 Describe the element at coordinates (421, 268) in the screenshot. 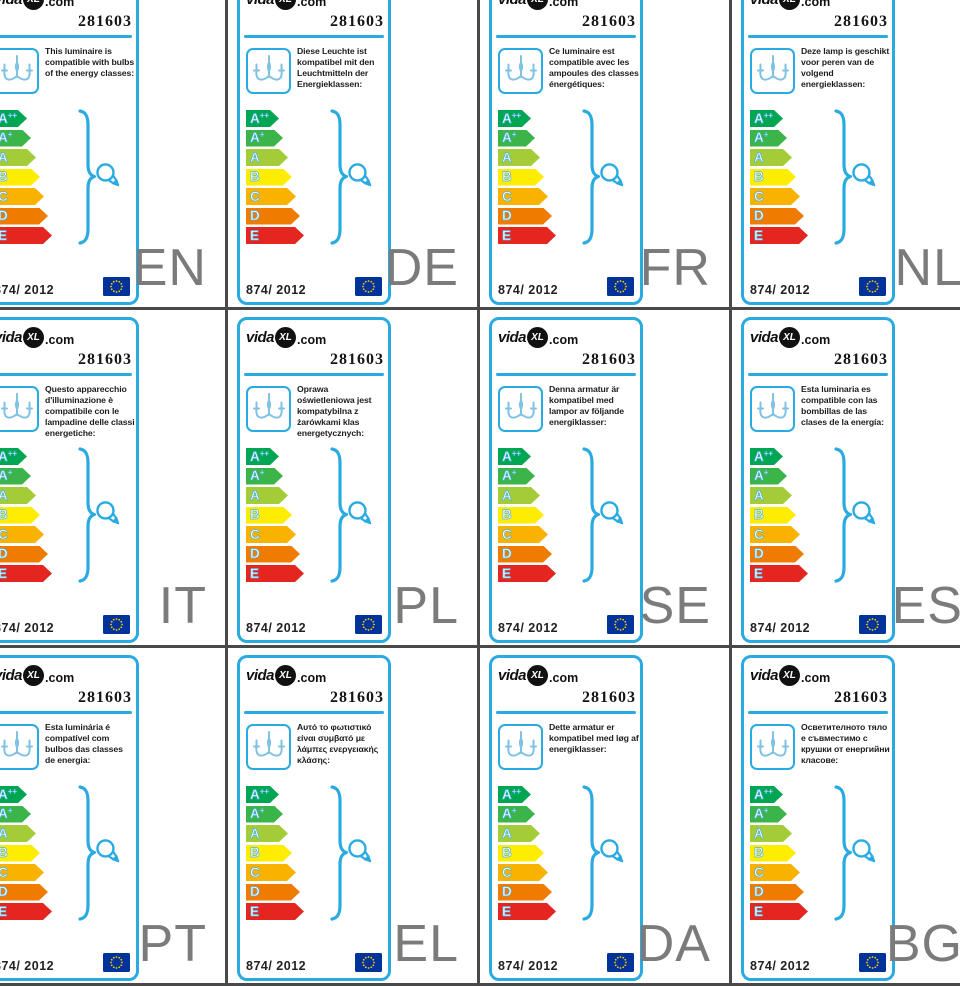

I see `language-code: DE` at that location.